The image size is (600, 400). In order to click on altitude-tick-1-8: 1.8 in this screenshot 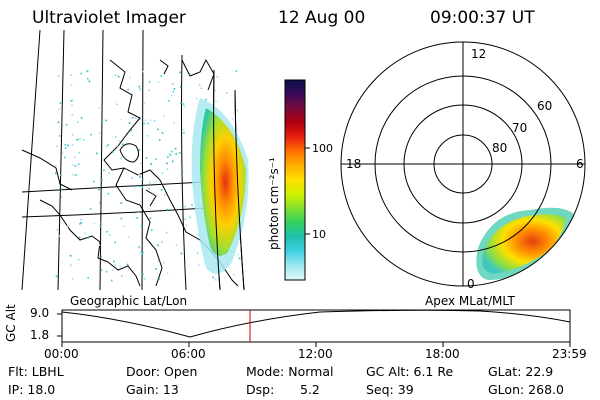, I will do `click(40, 335)`.